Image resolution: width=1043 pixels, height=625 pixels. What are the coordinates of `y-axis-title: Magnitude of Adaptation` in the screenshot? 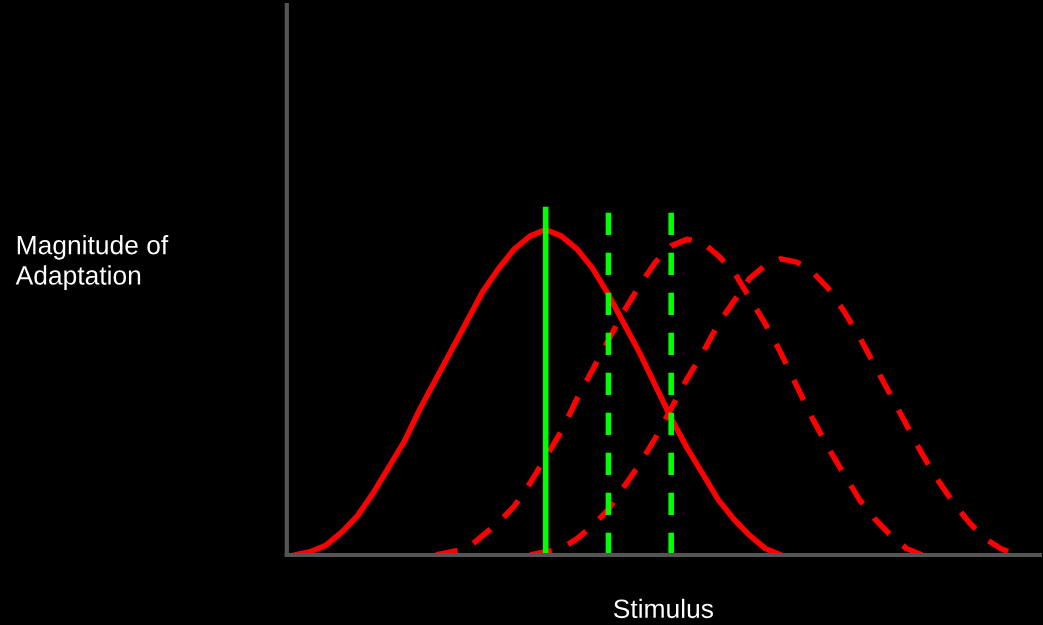 It's located at (92, 262).